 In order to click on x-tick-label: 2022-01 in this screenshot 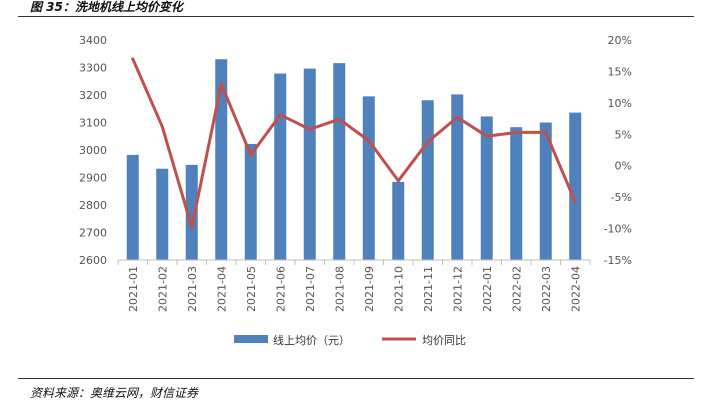, I will do `click(487, 289)`.